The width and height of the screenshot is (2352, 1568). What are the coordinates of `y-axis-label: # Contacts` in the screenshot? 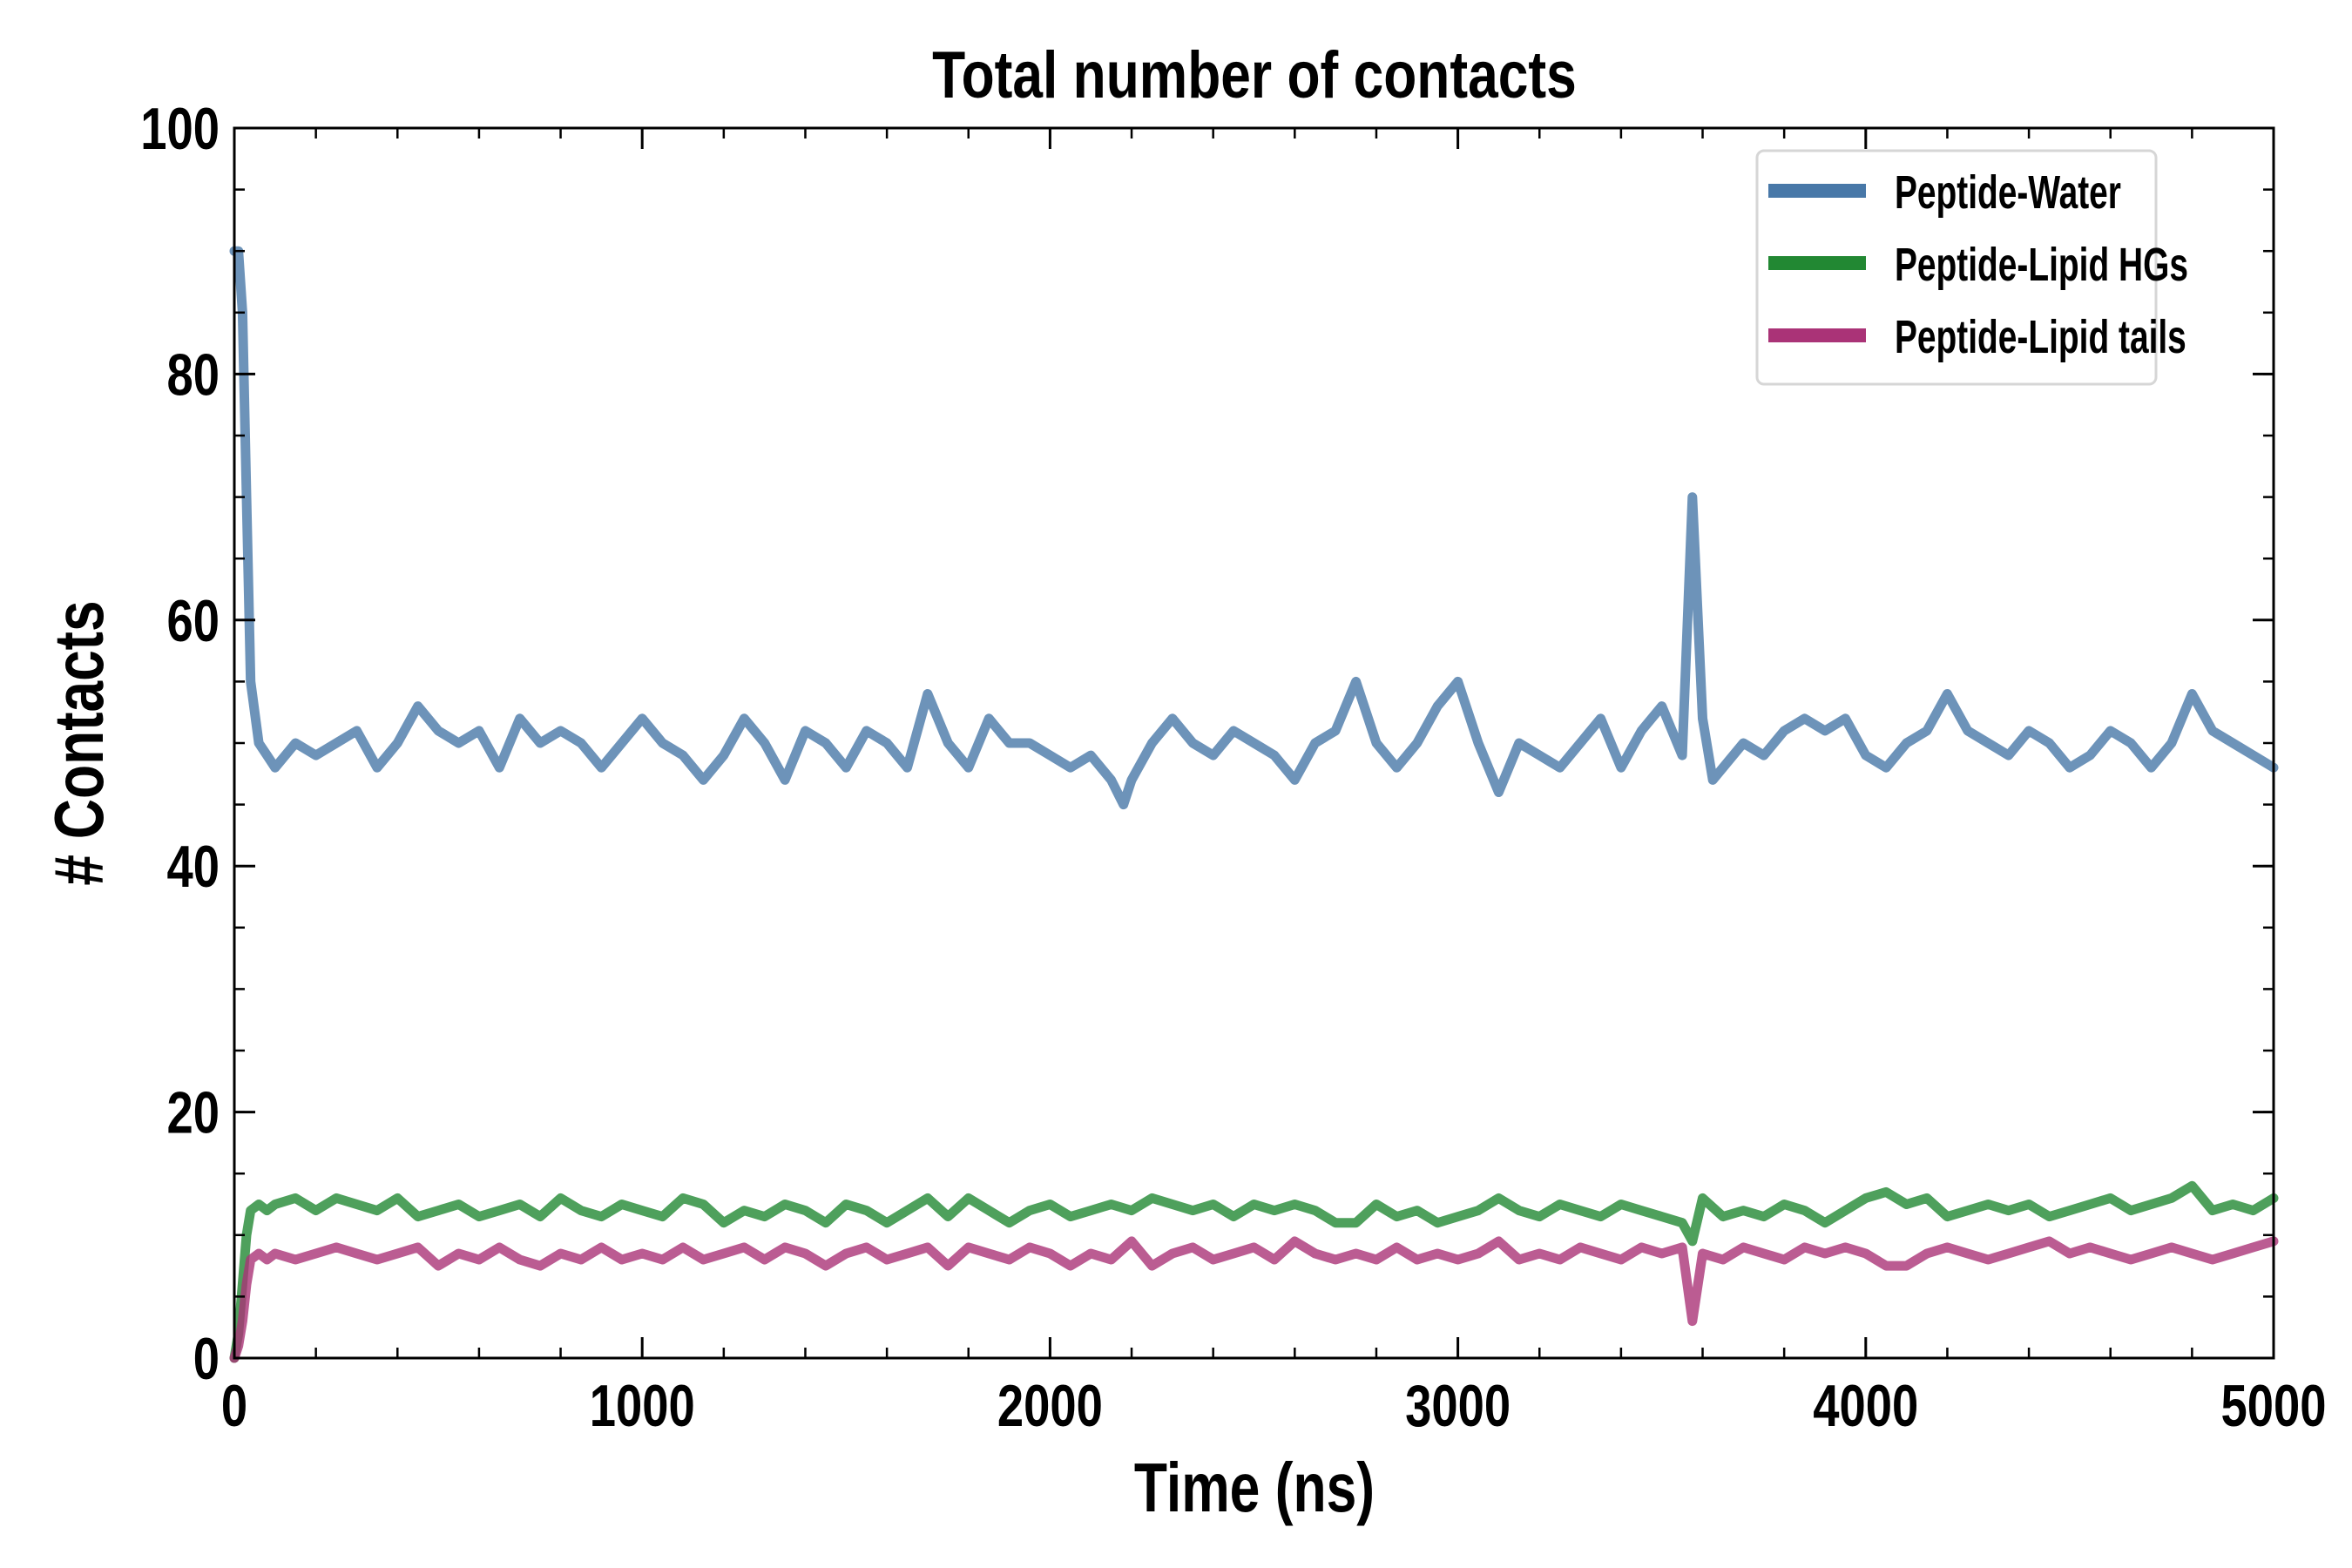 It's located at (79, 742).